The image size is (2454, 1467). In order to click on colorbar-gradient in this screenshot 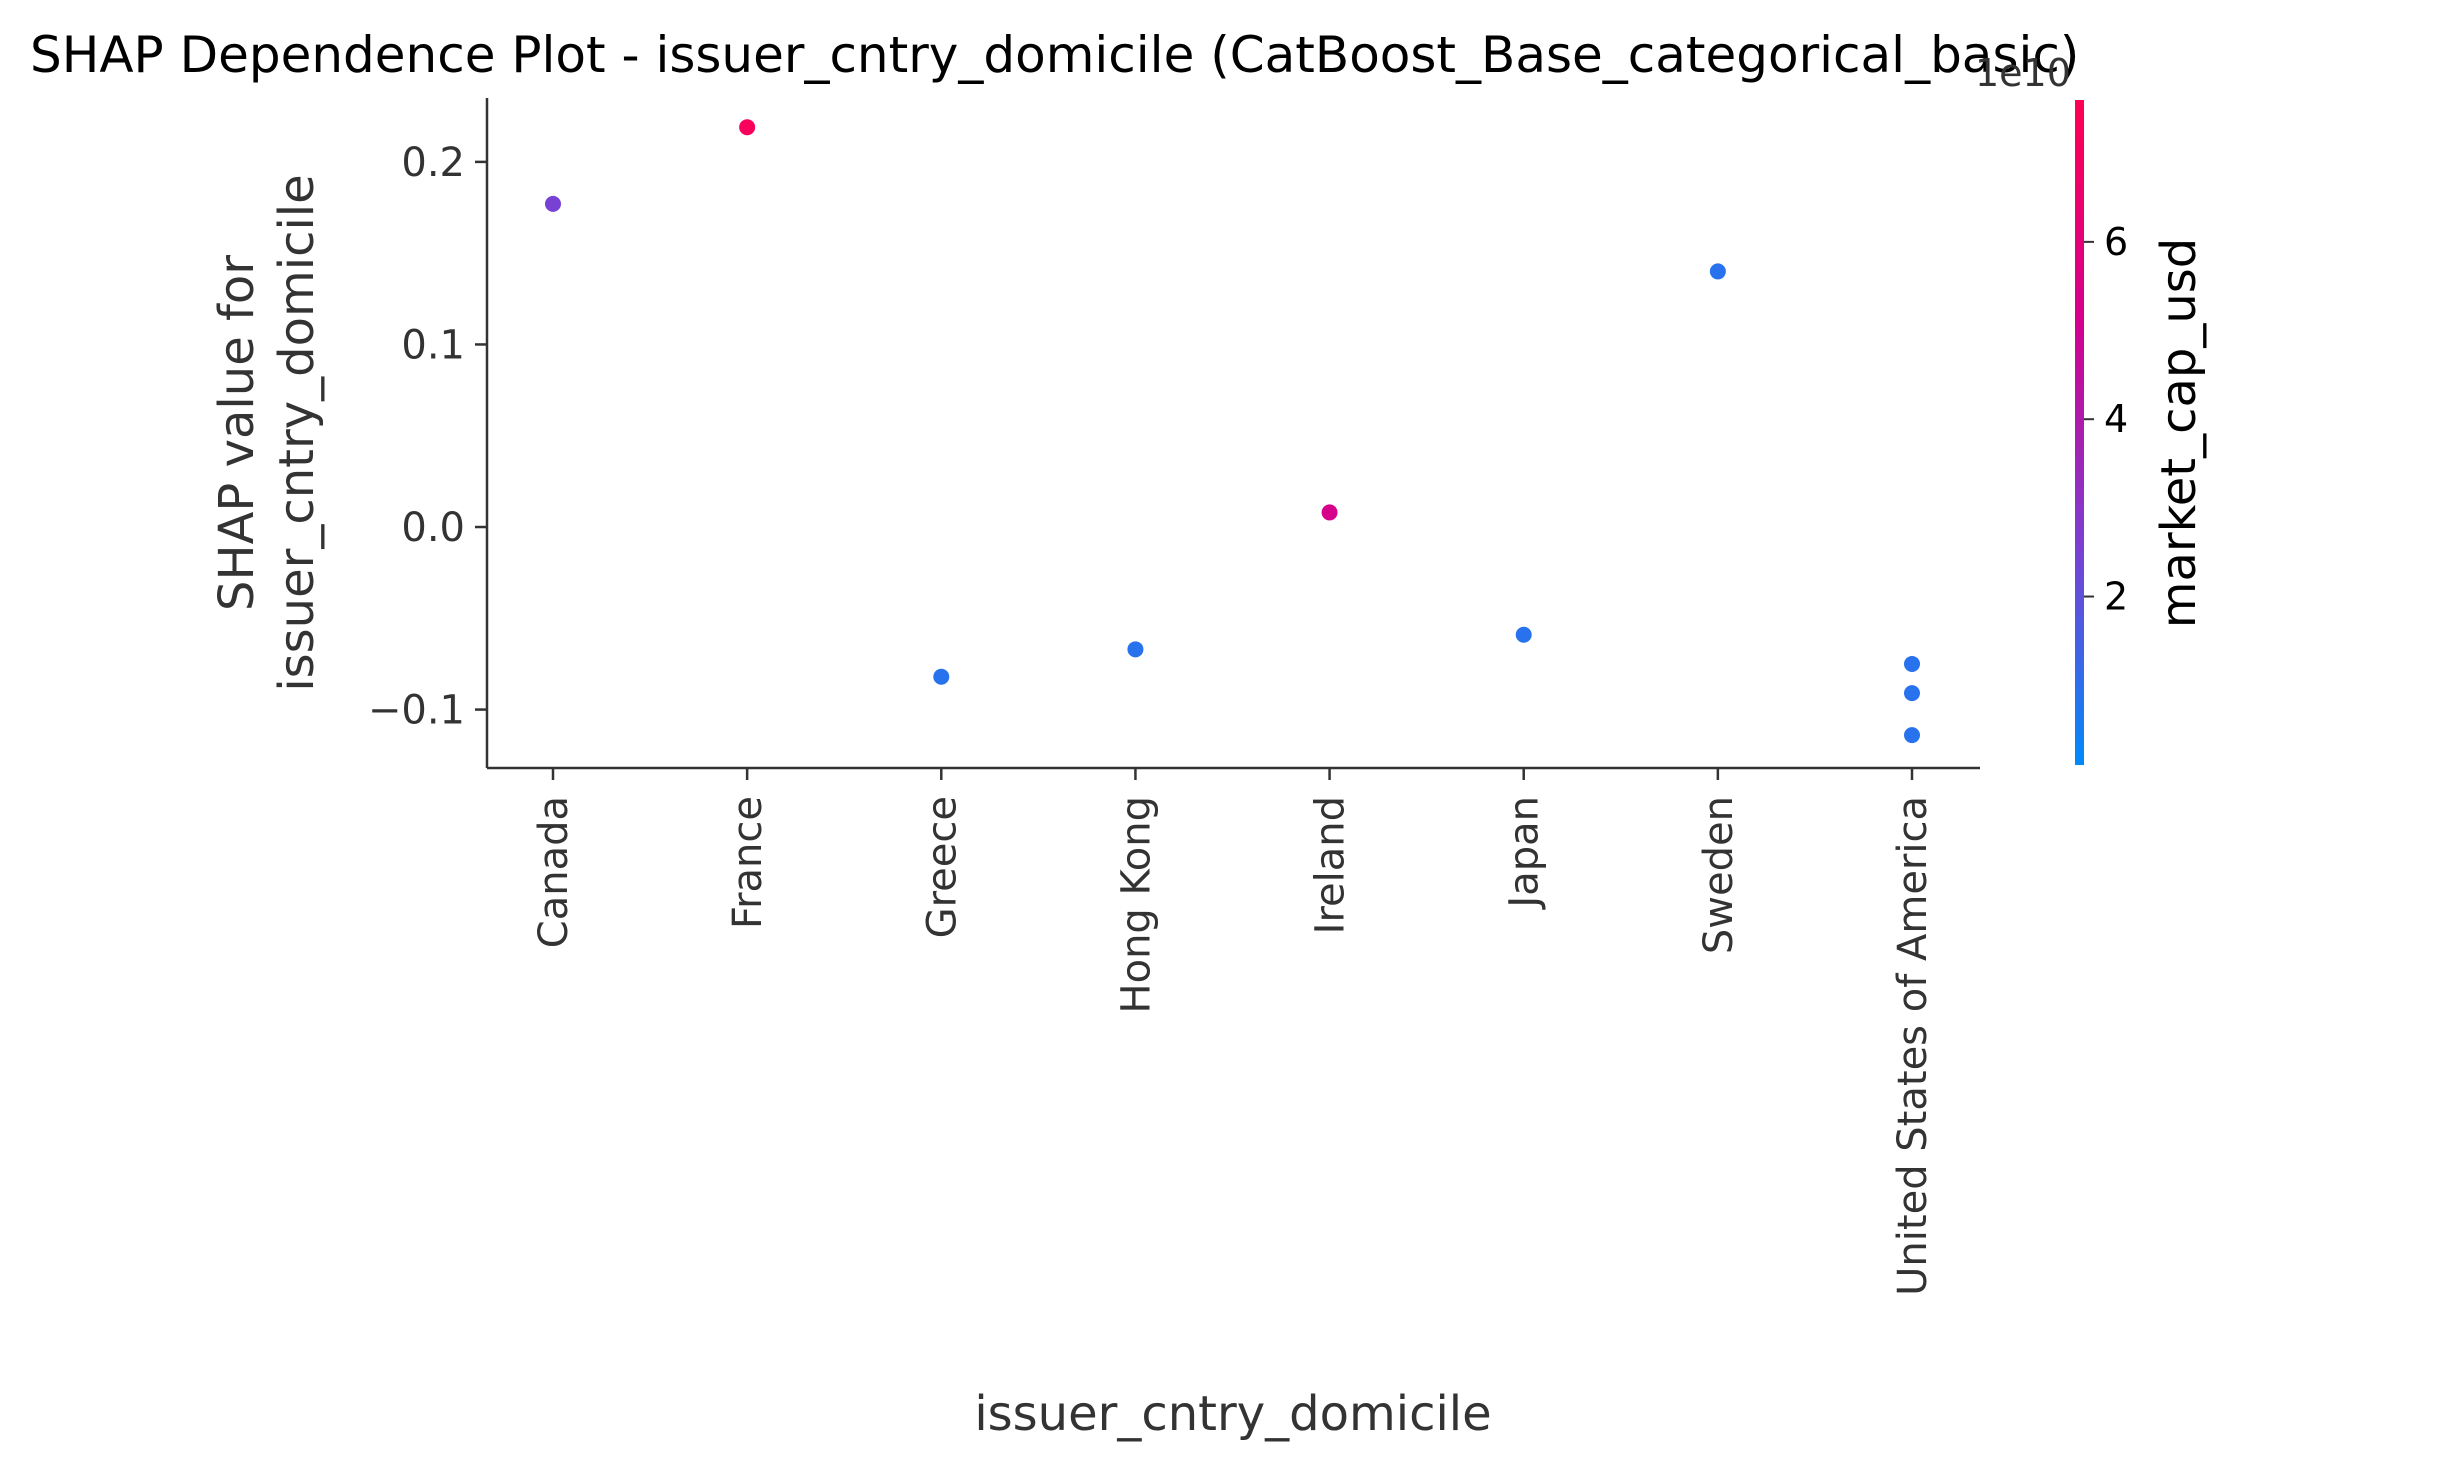, I will do `click(2079, 432)`.